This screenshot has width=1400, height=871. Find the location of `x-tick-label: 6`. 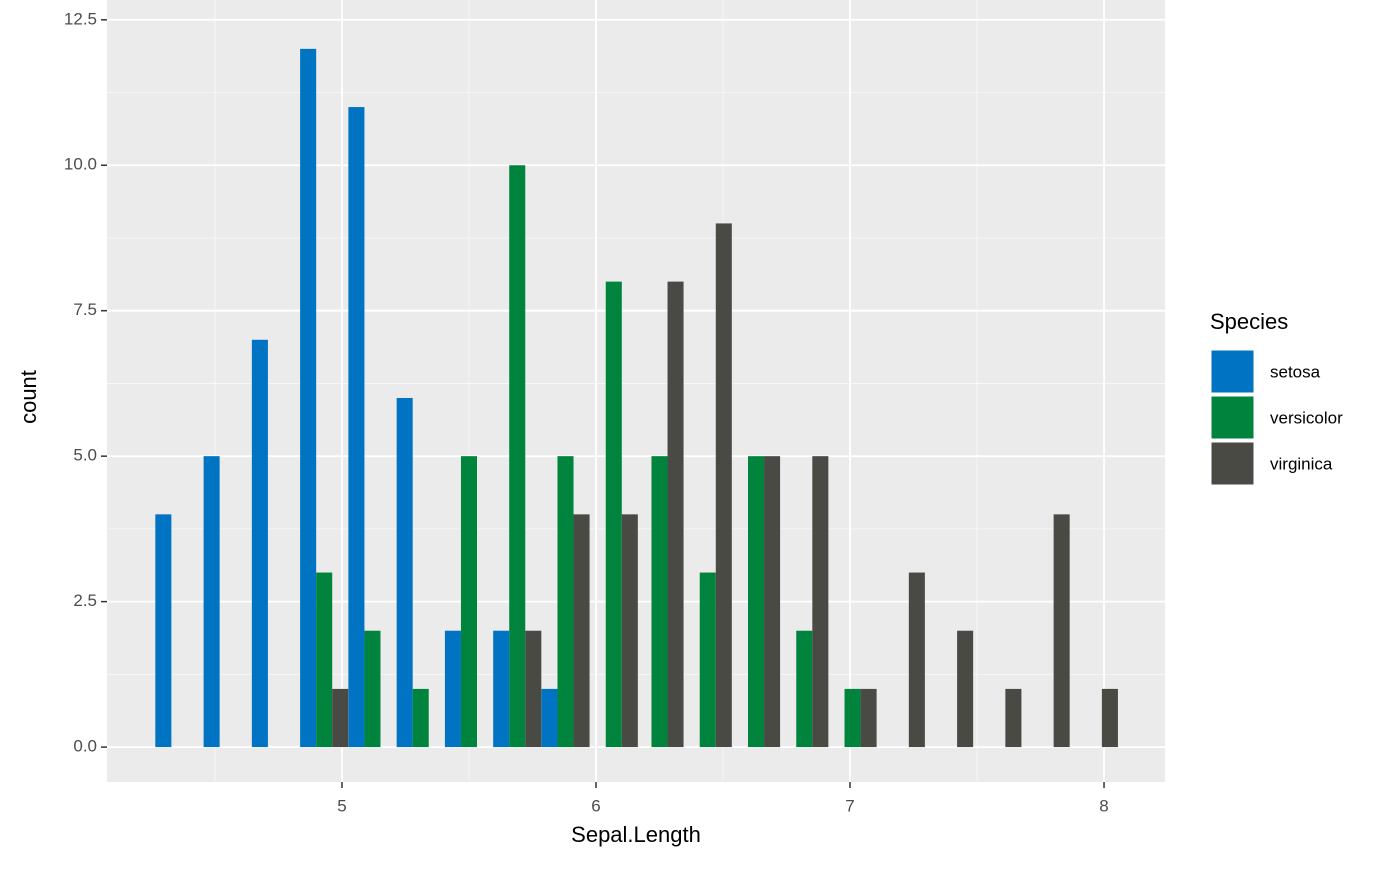

x-tick-label: 6 is located at coordinates (595, 805).